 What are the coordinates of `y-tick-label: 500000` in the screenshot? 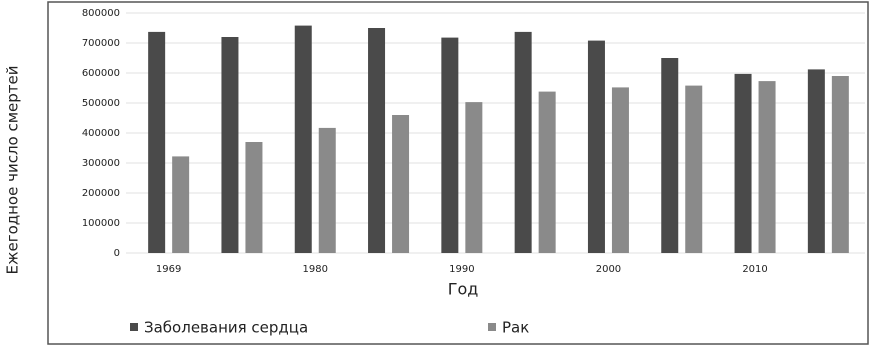 It's located at (101, 103).